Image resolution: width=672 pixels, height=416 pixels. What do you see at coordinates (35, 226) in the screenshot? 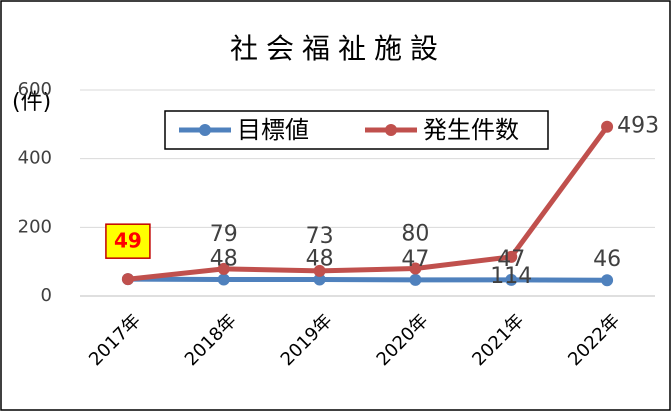
I see `y-tick-label: 200` at bounding box center [35, 226].